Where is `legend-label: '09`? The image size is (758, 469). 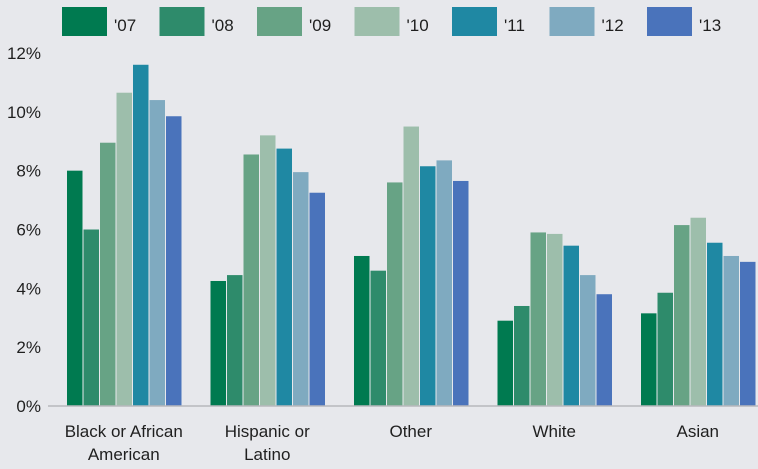
legend-label: '09 is located at coordinates (320, 25).